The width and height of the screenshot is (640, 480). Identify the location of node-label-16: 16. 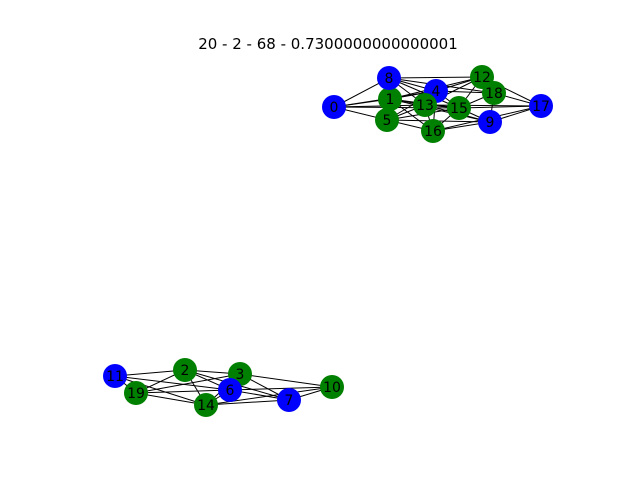
(433, 132).